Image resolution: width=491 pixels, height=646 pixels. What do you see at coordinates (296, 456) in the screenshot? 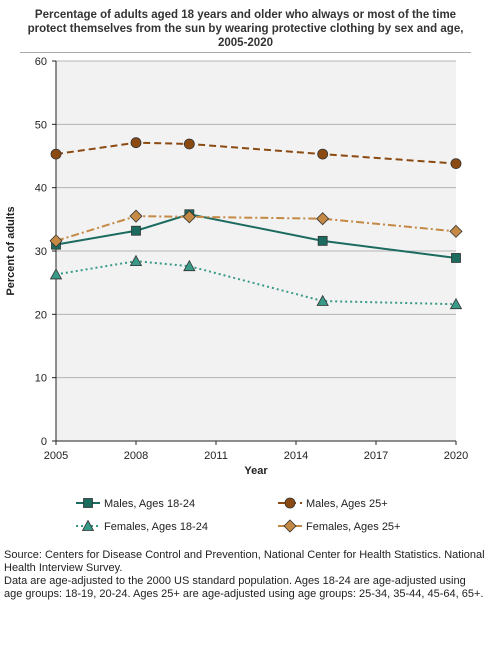
I see `x-tick-label: 2014` at bounding box center [296, 456].